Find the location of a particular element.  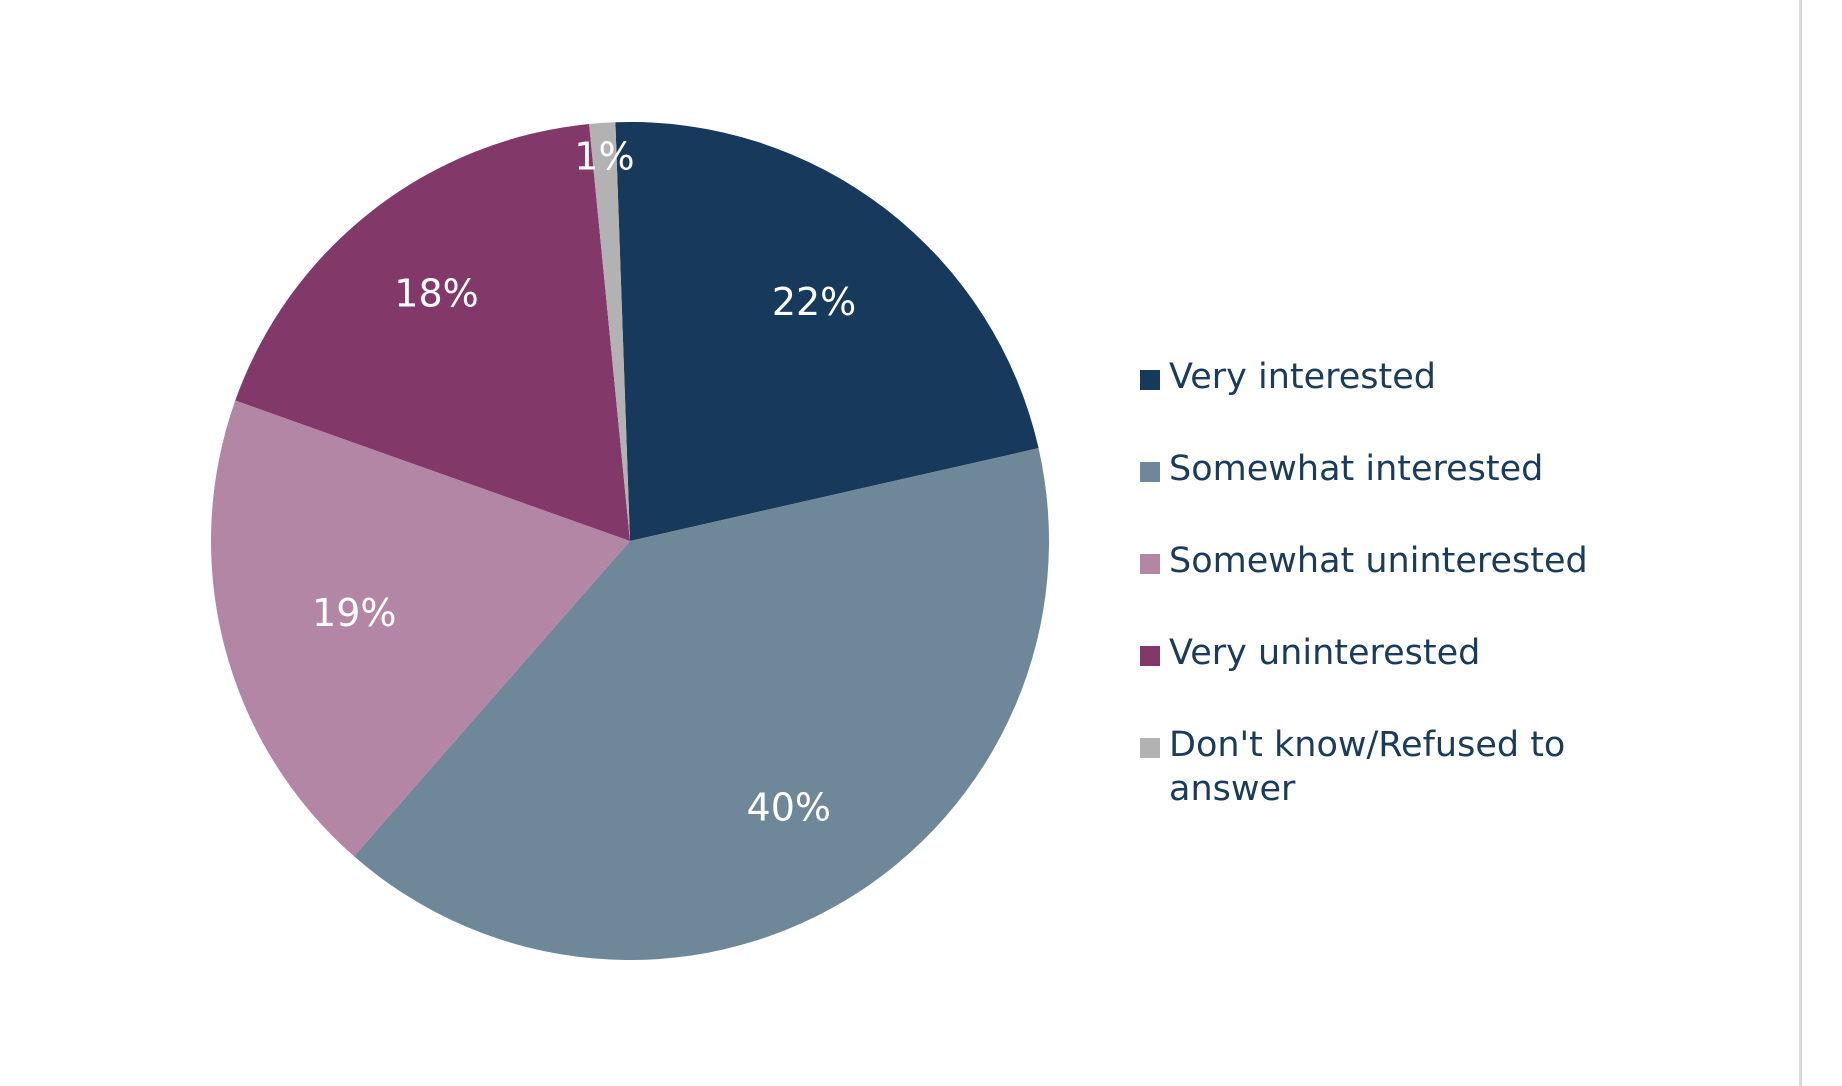

legend-label-somewhat-interested: Somewhat interested is located at coordinates (1356, 469).